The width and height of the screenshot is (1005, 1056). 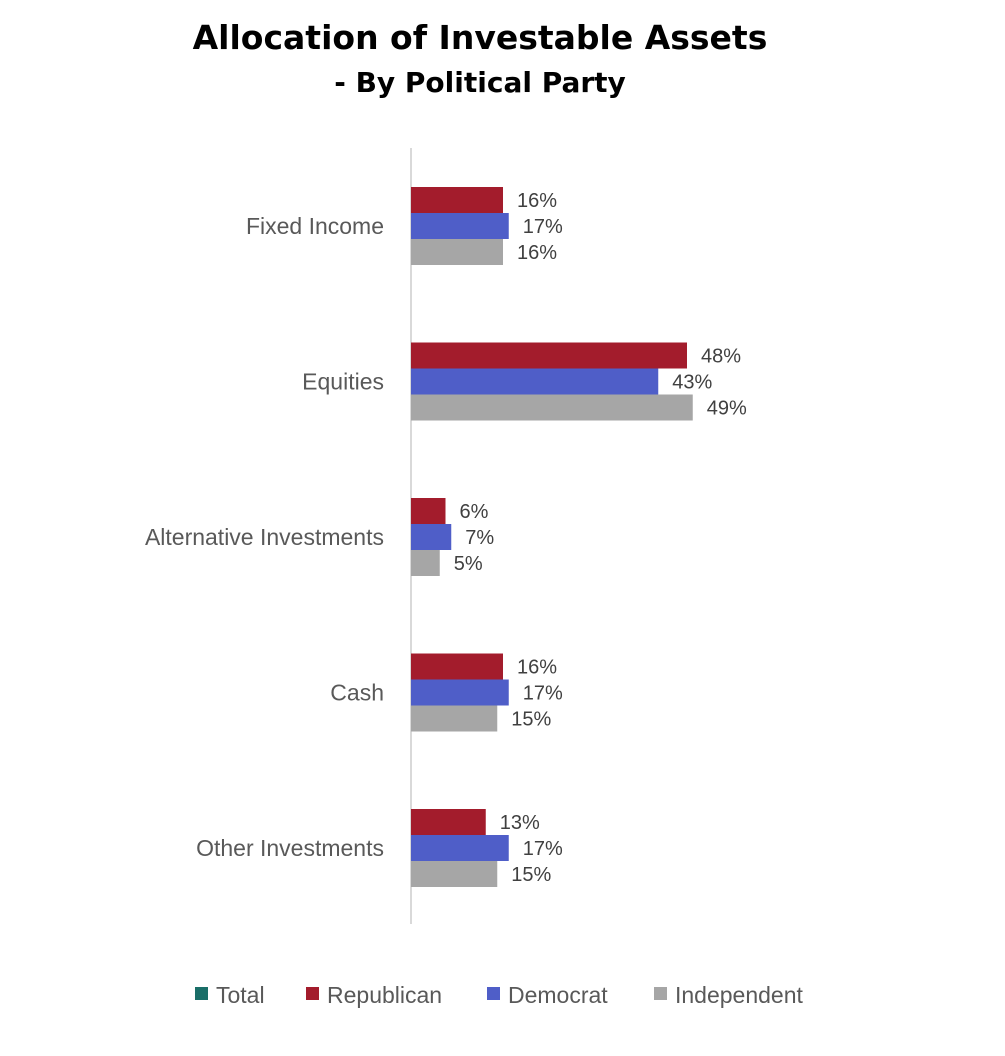 I want to click on category-label: Other Investments, so click(x=290, y=848).